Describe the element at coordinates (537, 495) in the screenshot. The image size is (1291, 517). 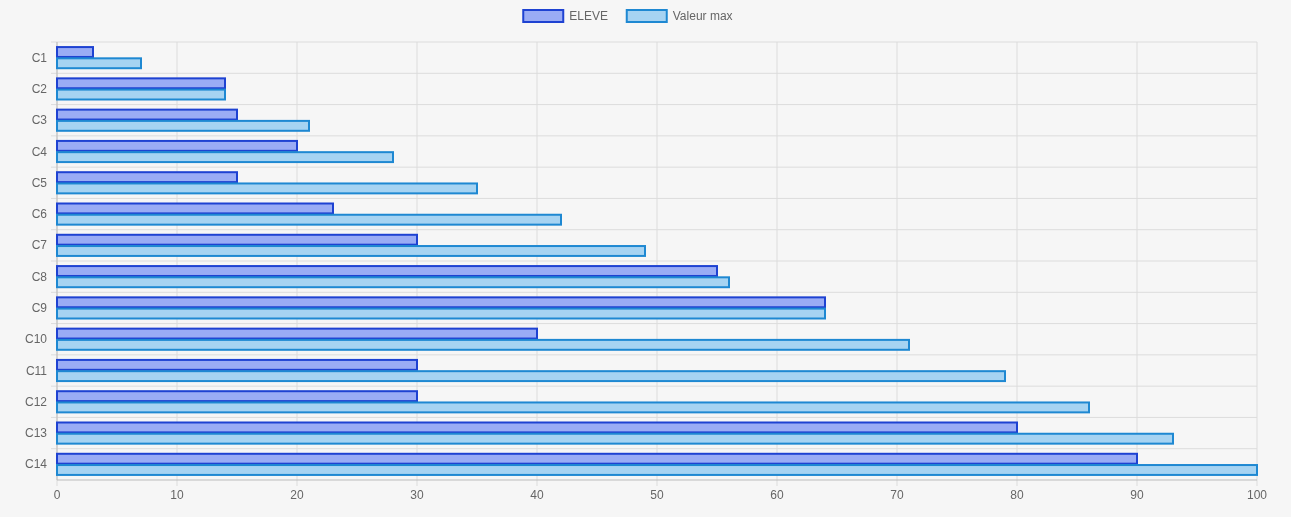
I see `x-tick-label: 40` at that location.